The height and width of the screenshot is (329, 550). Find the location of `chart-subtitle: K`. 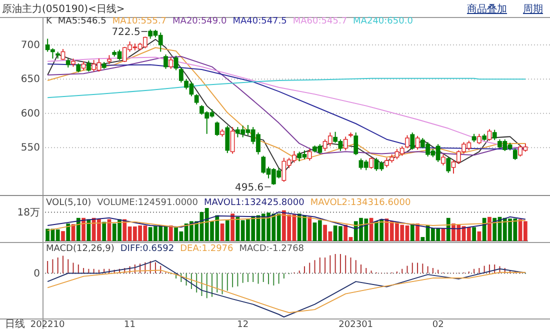

chart-subtitle: K is located at coordinates (49, 21).